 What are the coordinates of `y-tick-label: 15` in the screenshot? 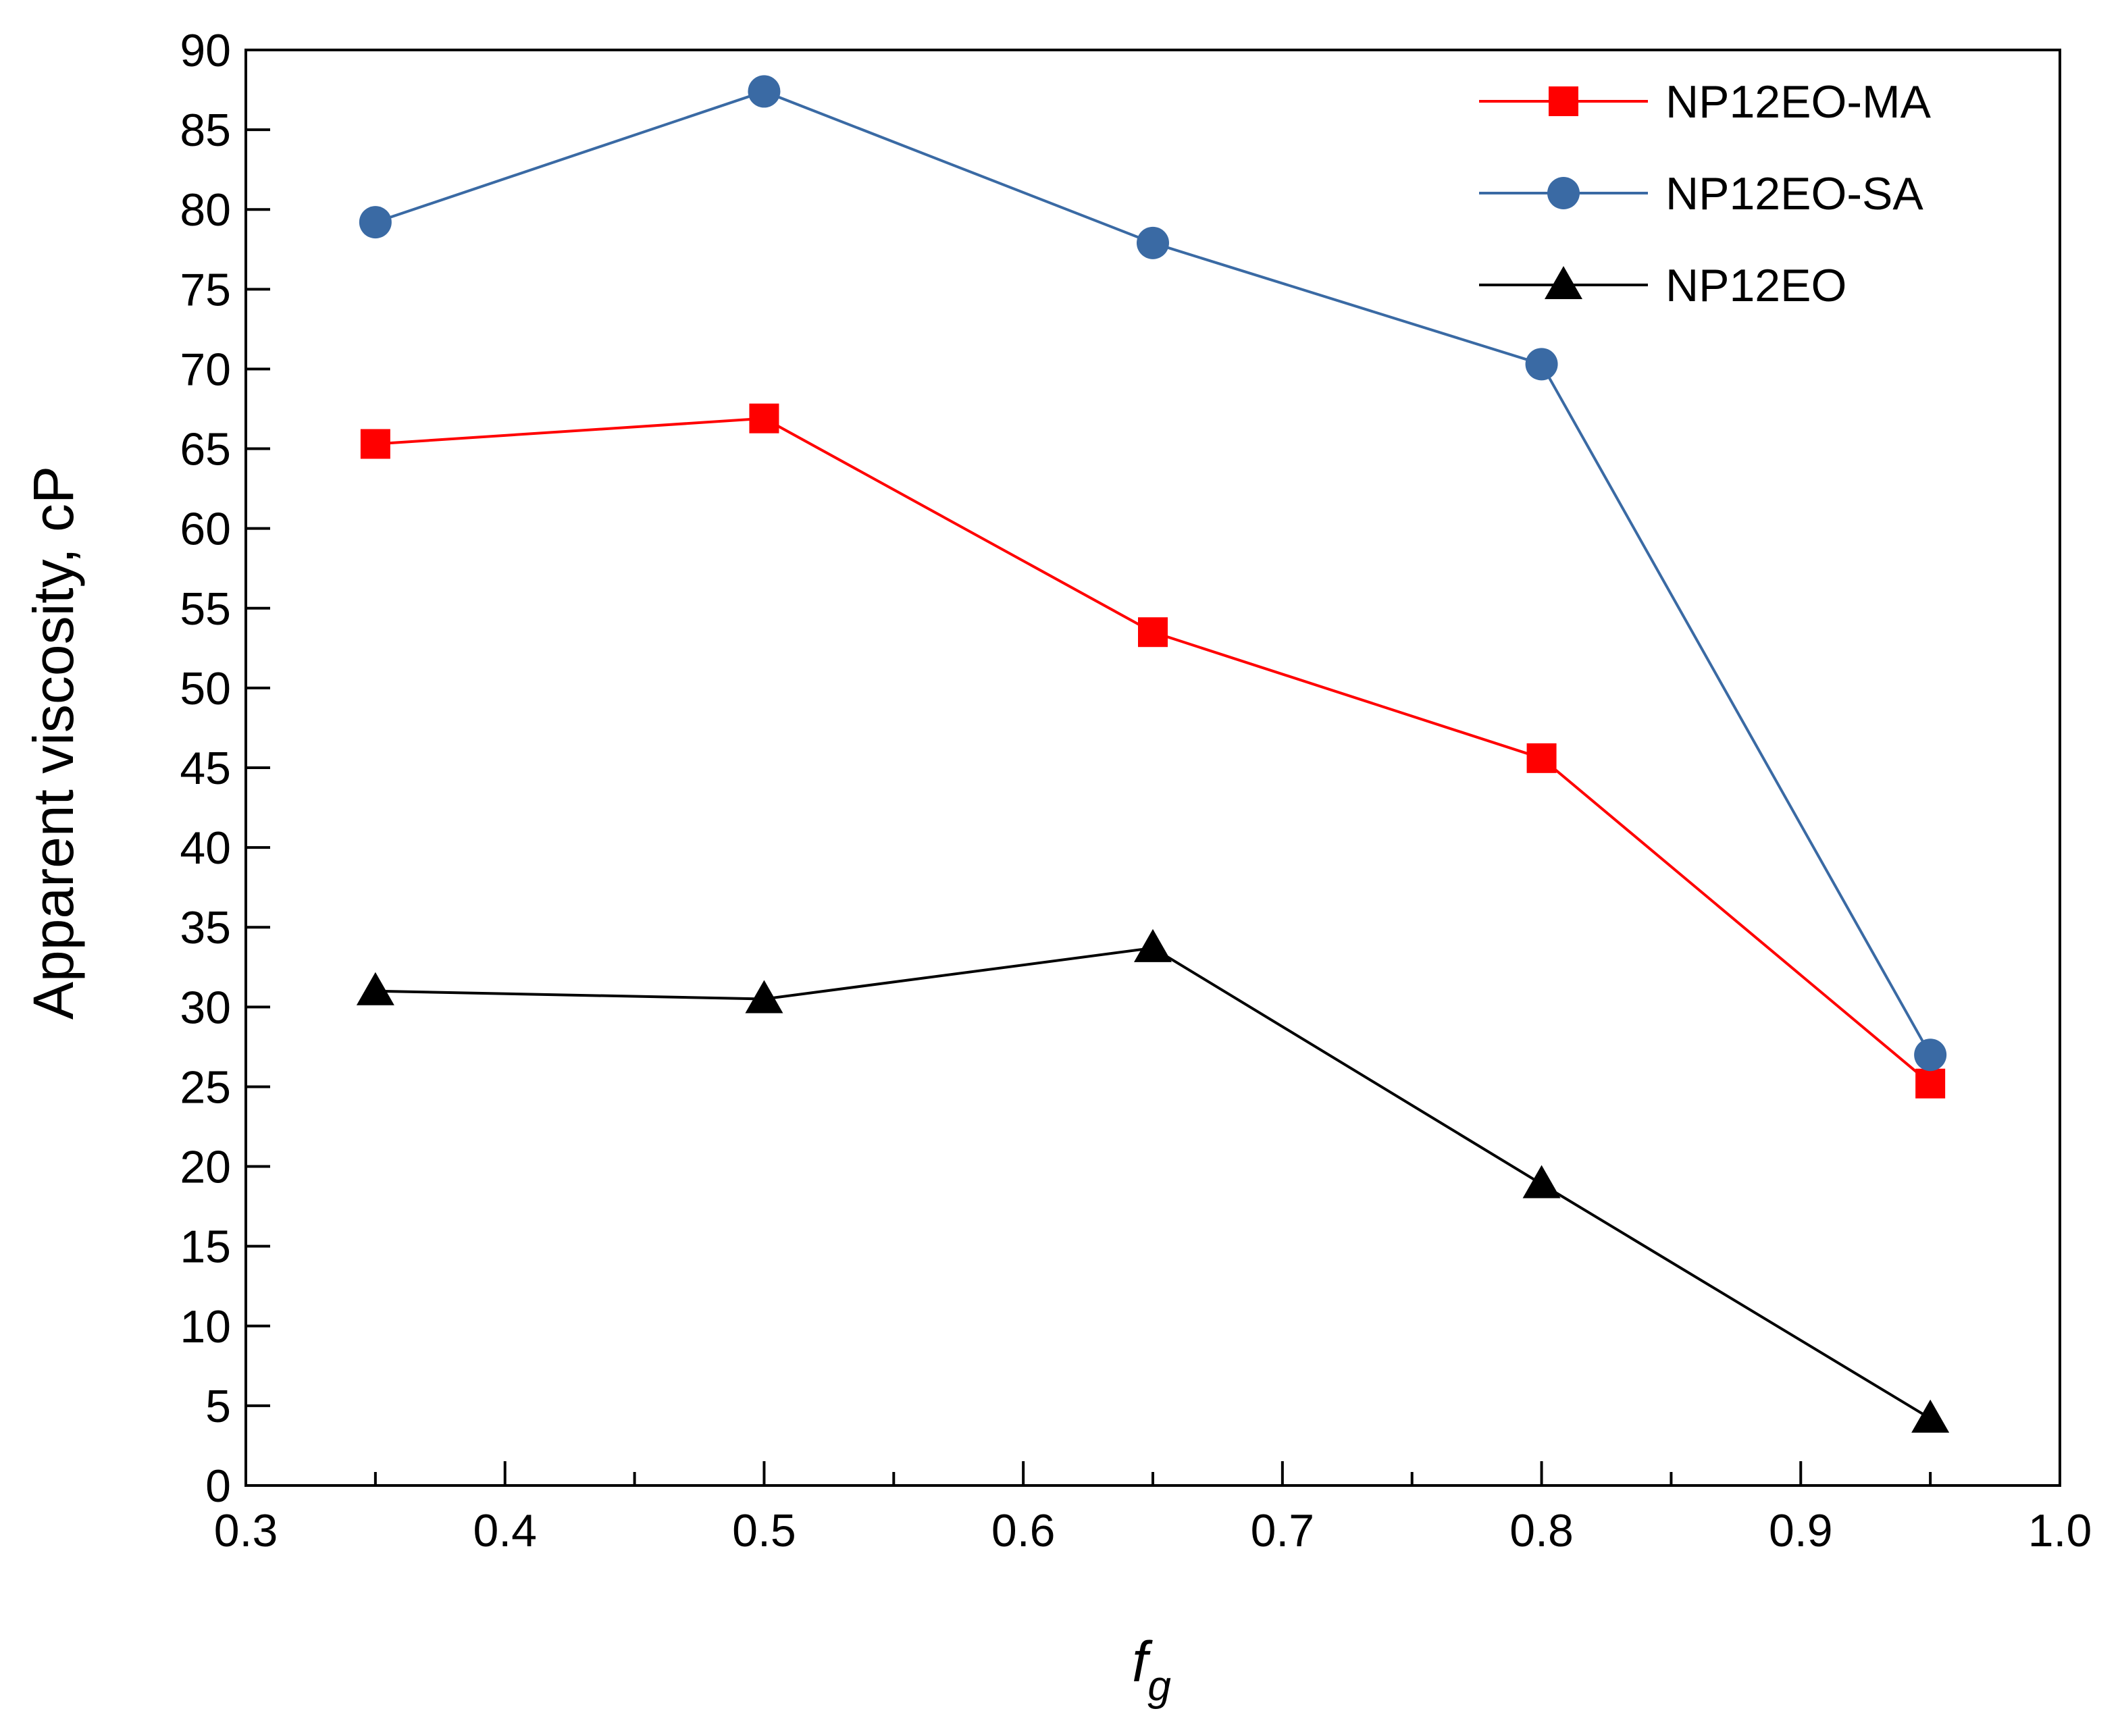 It's located at (205, 1247).